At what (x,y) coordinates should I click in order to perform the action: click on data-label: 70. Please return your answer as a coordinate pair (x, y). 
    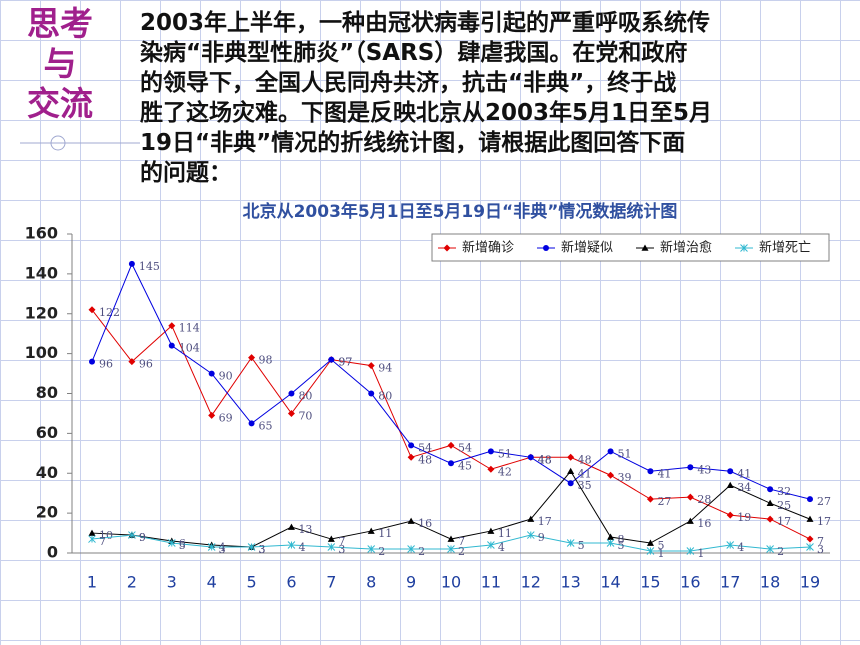
    Looking at the image, I should click on (305, 415).